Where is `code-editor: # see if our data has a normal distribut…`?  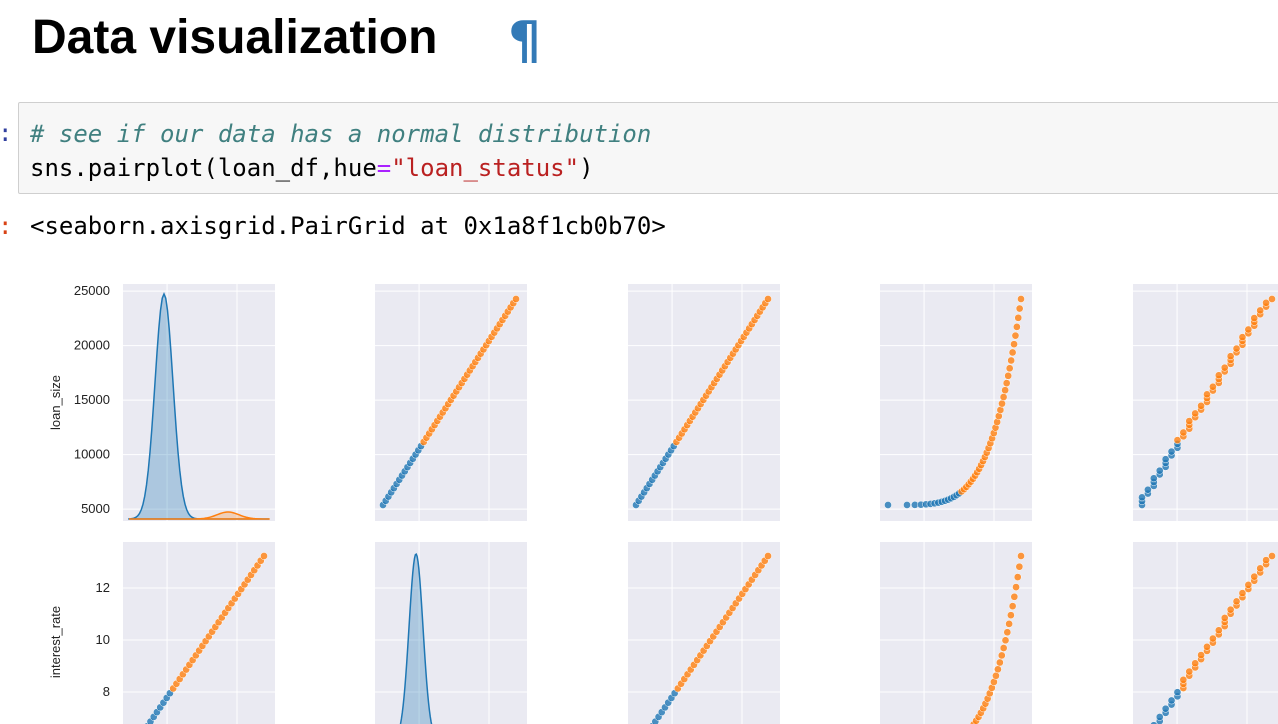 code-editor: # see if our data has a normal distribut… is located at coordinates (340, 151).